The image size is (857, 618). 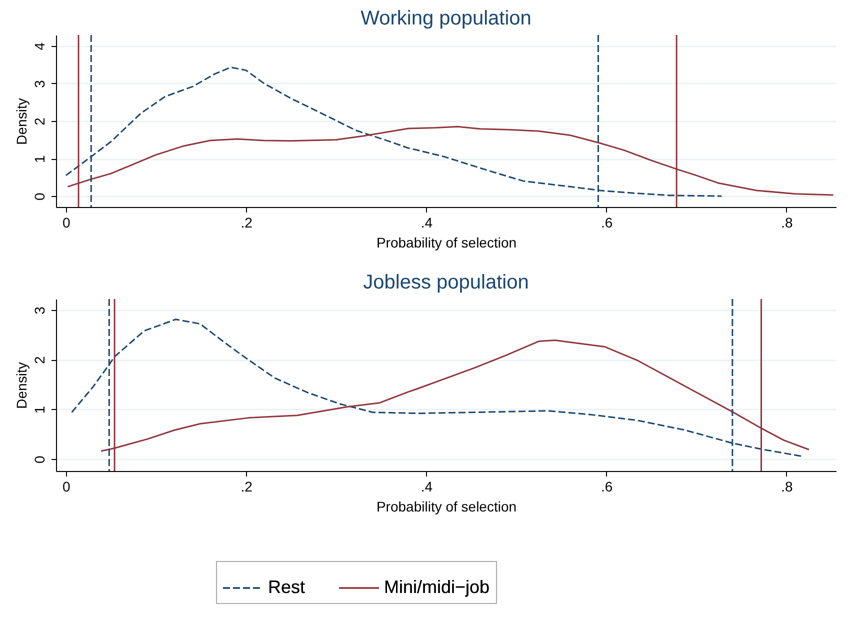 I want to click on legend-label: Rest, so click(x=287, y=587).